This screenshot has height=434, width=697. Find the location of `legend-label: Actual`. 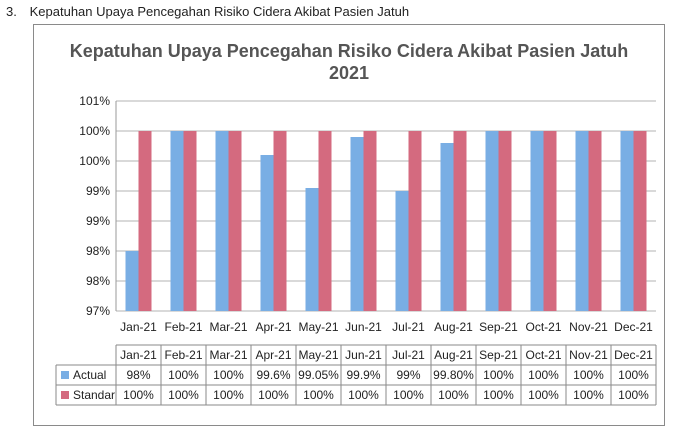

legend-label: Actual is located at coordinates (89, 375).